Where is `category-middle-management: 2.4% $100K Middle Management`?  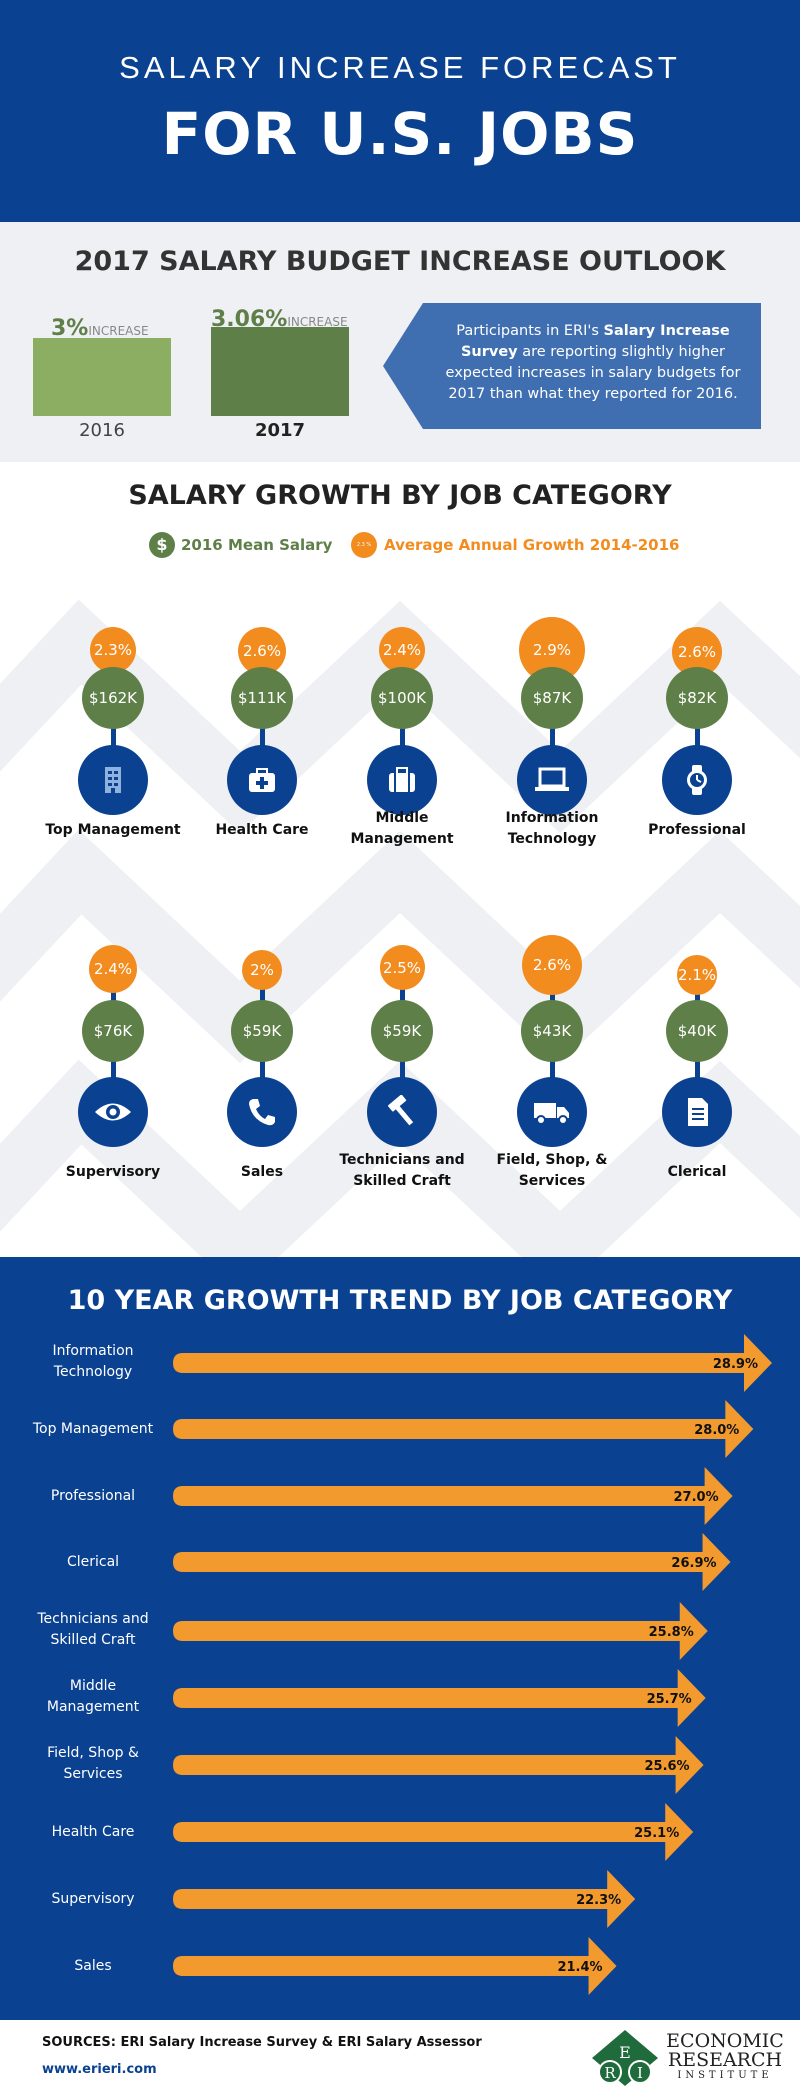
category-middle-management: 2.4% $100K Middle Management is located at coordinates (402, 752).